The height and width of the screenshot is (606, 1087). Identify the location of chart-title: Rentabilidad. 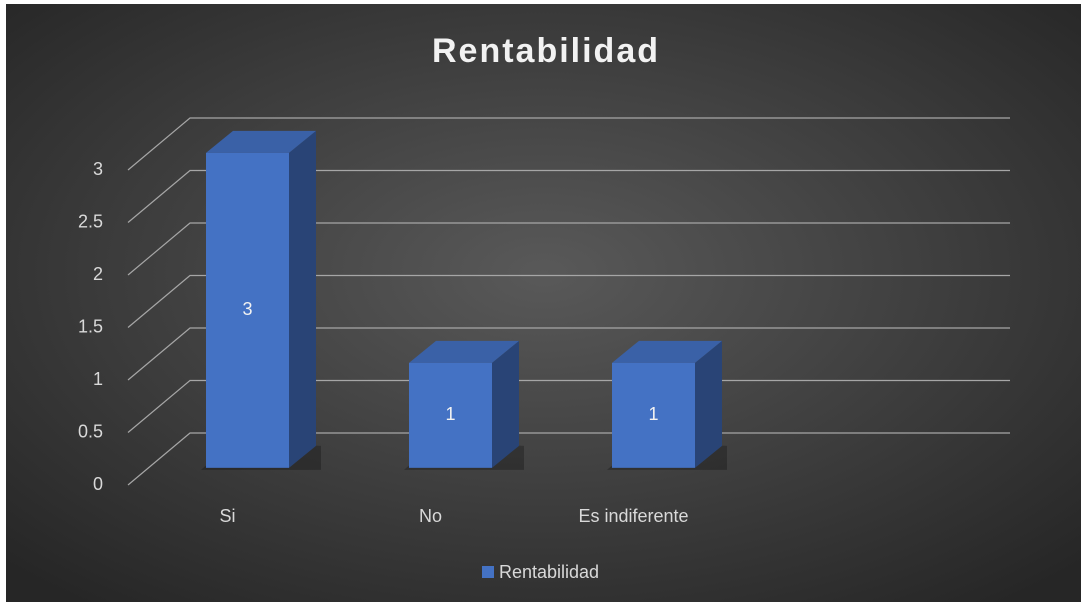
(546, 51).